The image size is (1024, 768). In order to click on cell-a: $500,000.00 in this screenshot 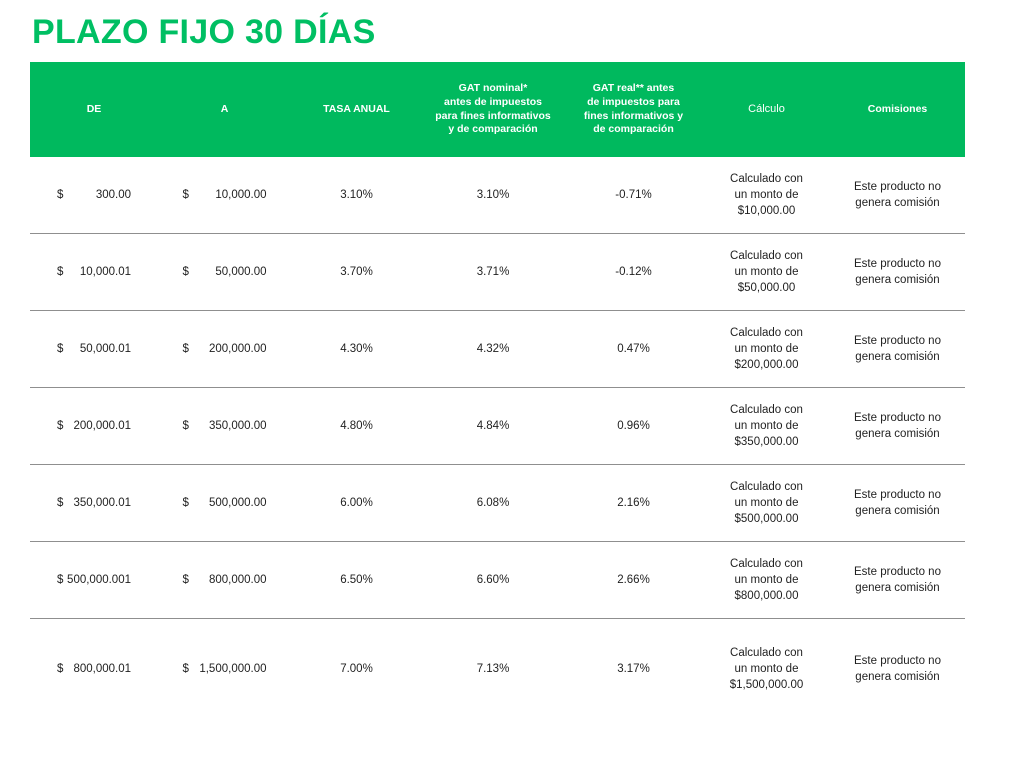, I will do `click(224, 503)`.